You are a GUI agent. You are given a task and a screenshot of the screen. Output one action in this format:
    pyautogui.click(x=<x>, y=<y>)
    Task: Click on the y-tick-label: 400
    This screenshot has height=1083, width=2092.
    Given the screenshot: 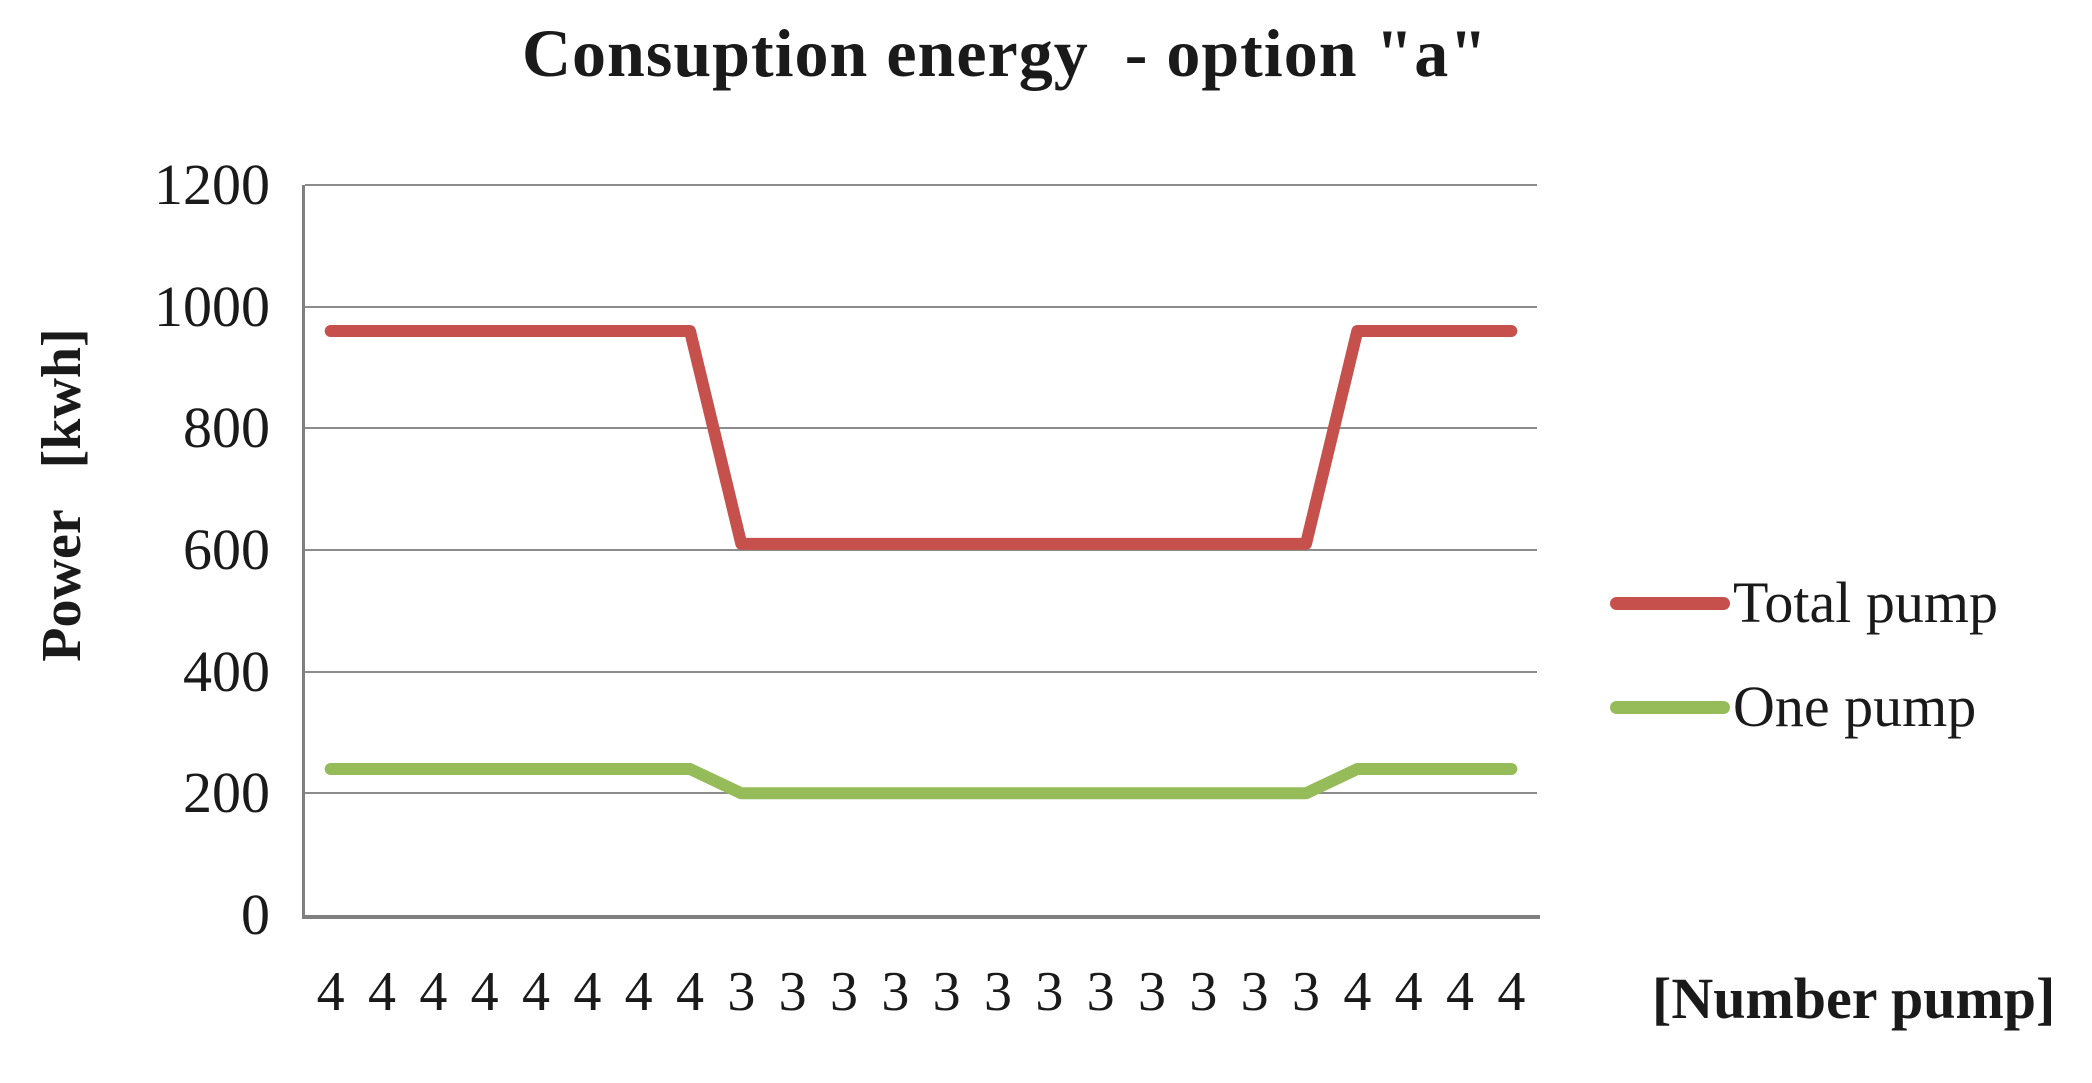 What is the action you would take?
    pyautogui.click(x=226, y=671)
    